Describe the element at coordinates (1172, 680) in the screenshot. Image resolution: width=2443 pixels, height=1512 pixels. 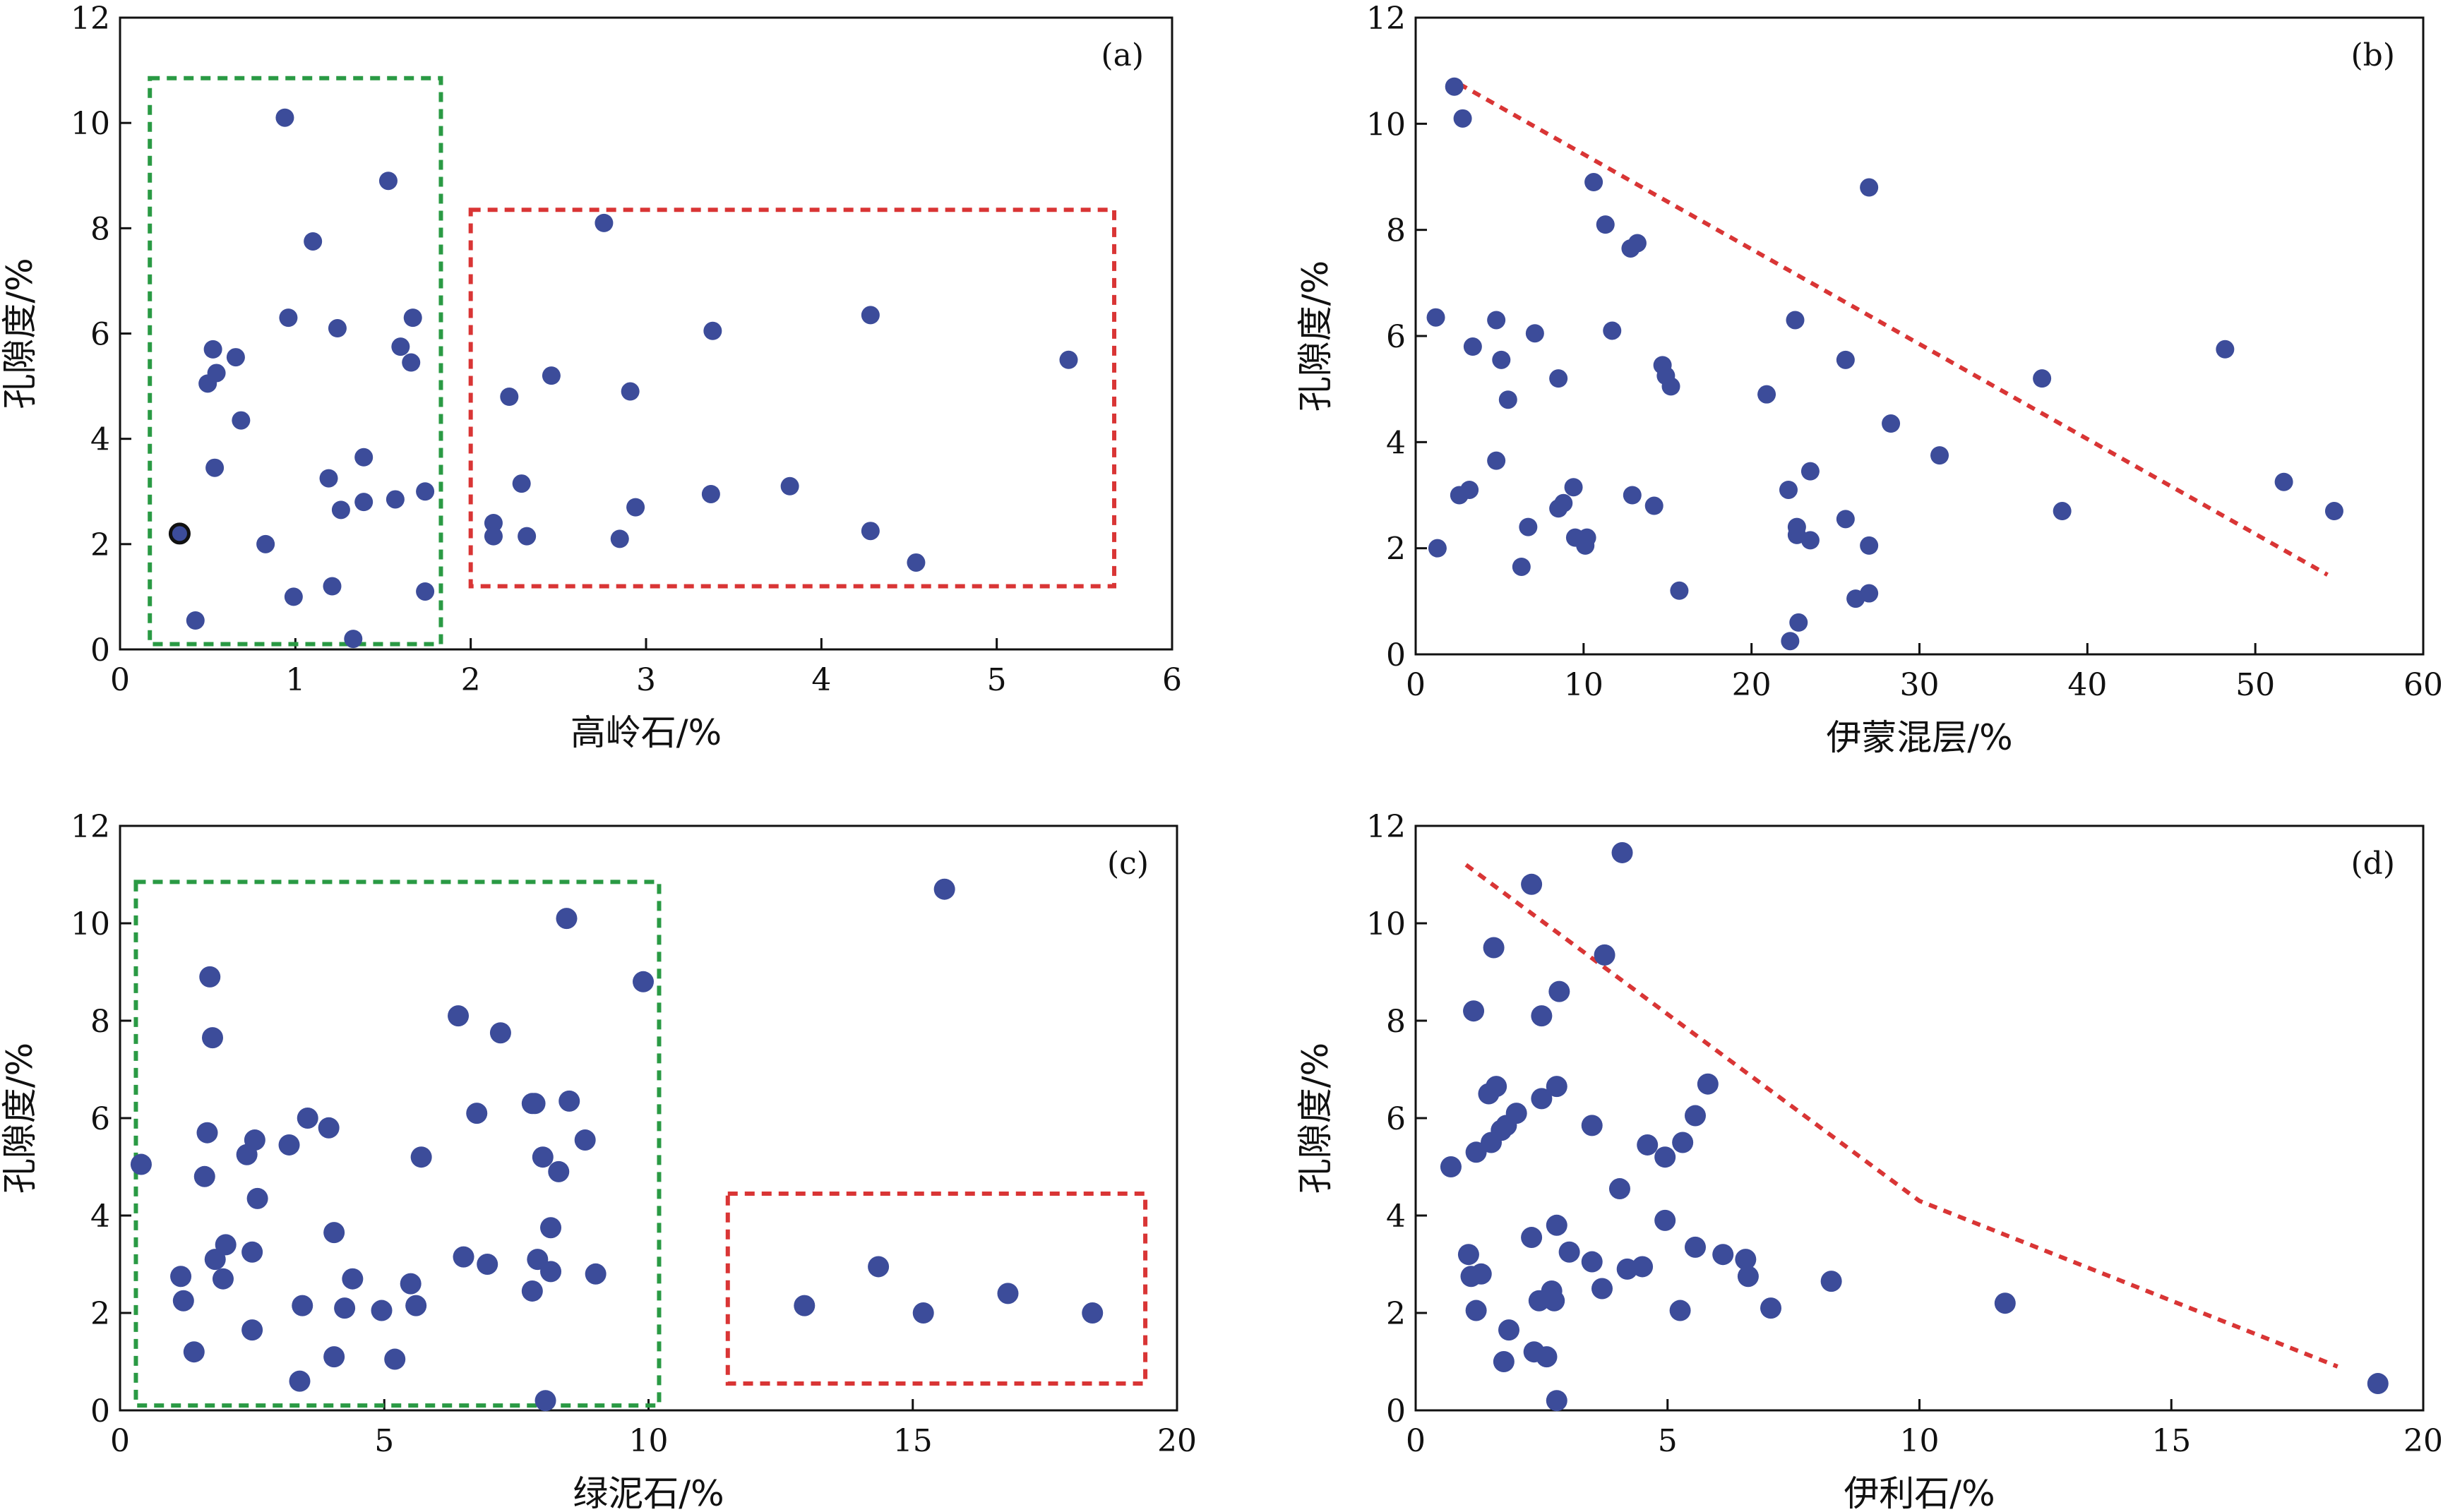
I see `x-tick-label: 6` at that location.